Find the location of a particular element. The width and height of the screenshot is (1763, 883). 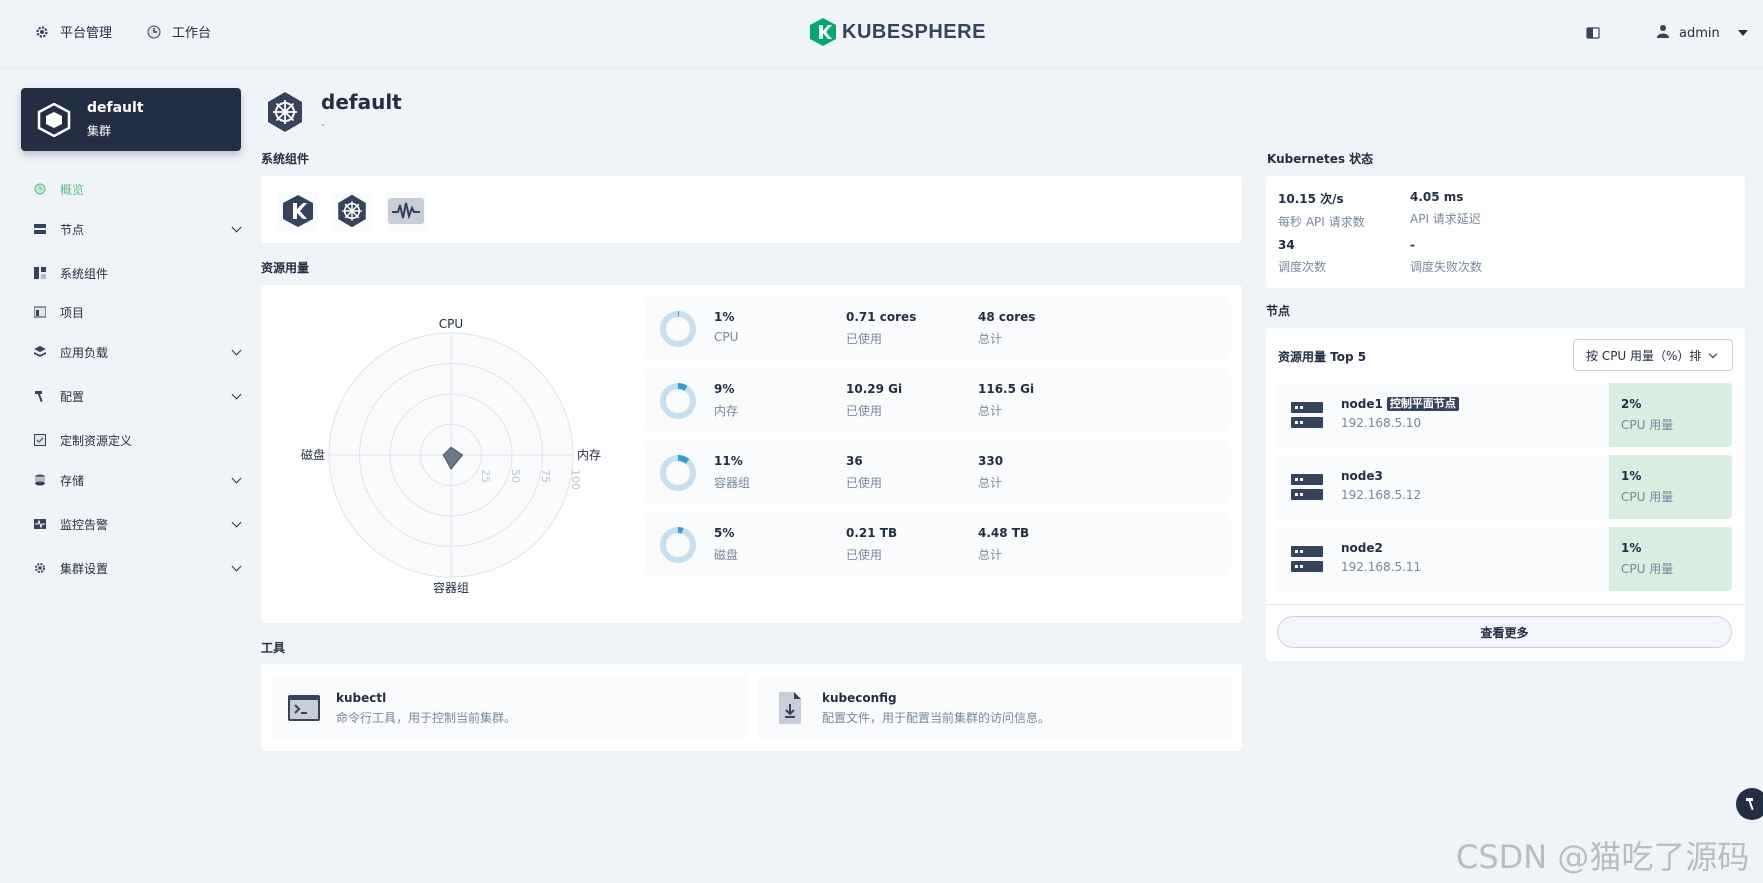

components-icon is located at coordinates (40, 273).